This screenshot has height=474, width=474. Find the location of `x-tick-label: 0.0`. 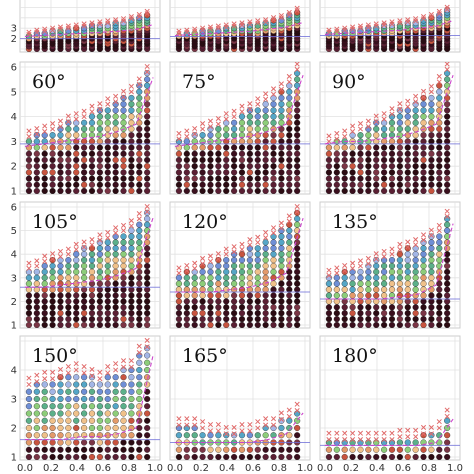

x-tick-label: 0.0 is located at coordinates (25, 468).